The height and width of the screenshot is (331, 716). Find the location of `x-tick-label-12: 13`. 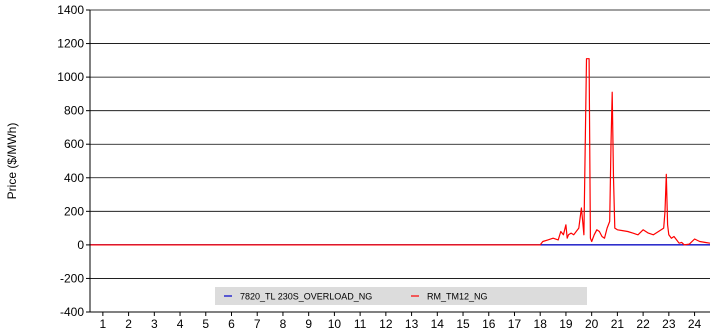

x-tick-label-12: 13 is located at coordinates (412, 324).